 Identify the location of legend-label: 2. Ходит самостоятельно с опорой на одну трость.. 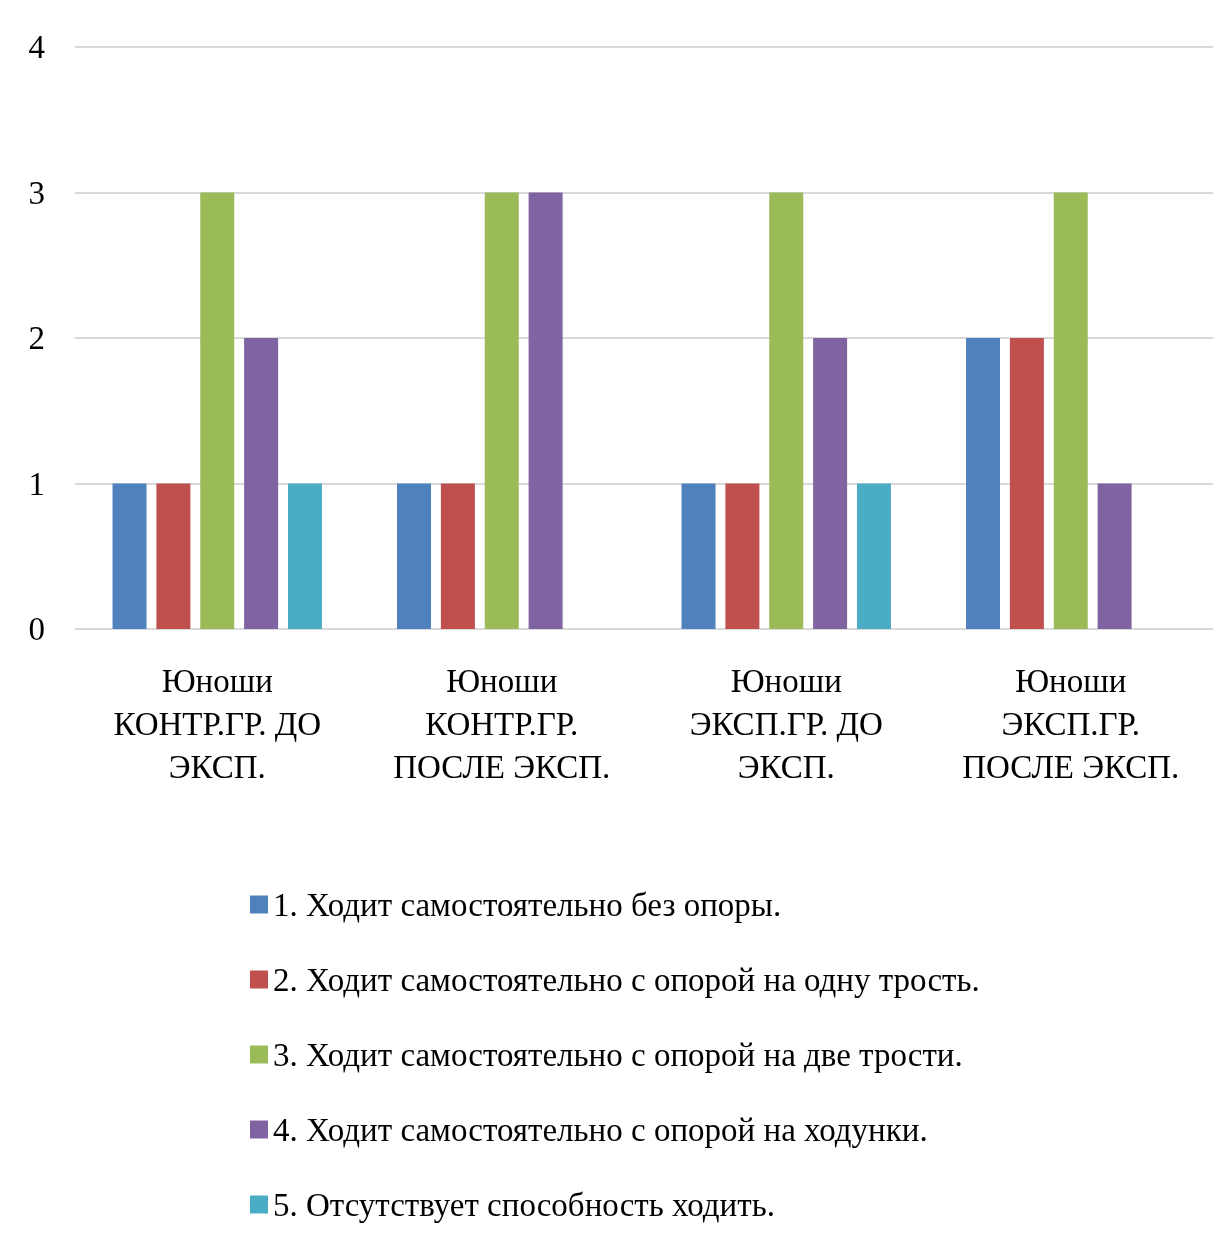
(626, 979).